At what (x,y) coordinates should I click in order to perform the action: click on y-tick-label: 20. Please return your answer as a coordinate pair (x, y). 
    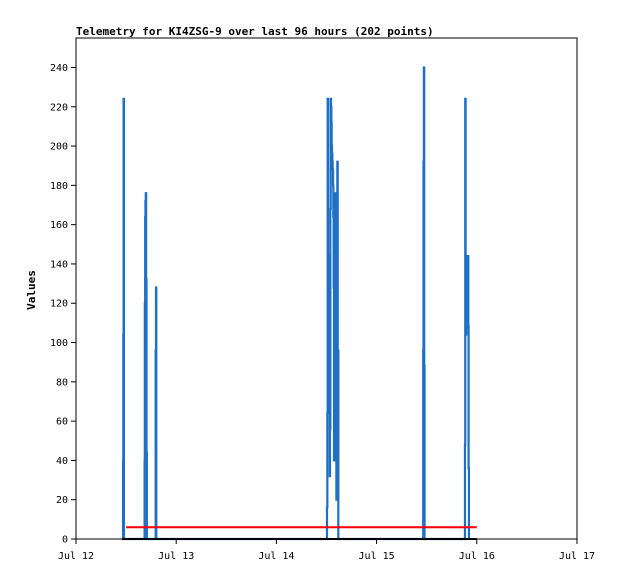
    Looking at the image, I should click on (62, 500).